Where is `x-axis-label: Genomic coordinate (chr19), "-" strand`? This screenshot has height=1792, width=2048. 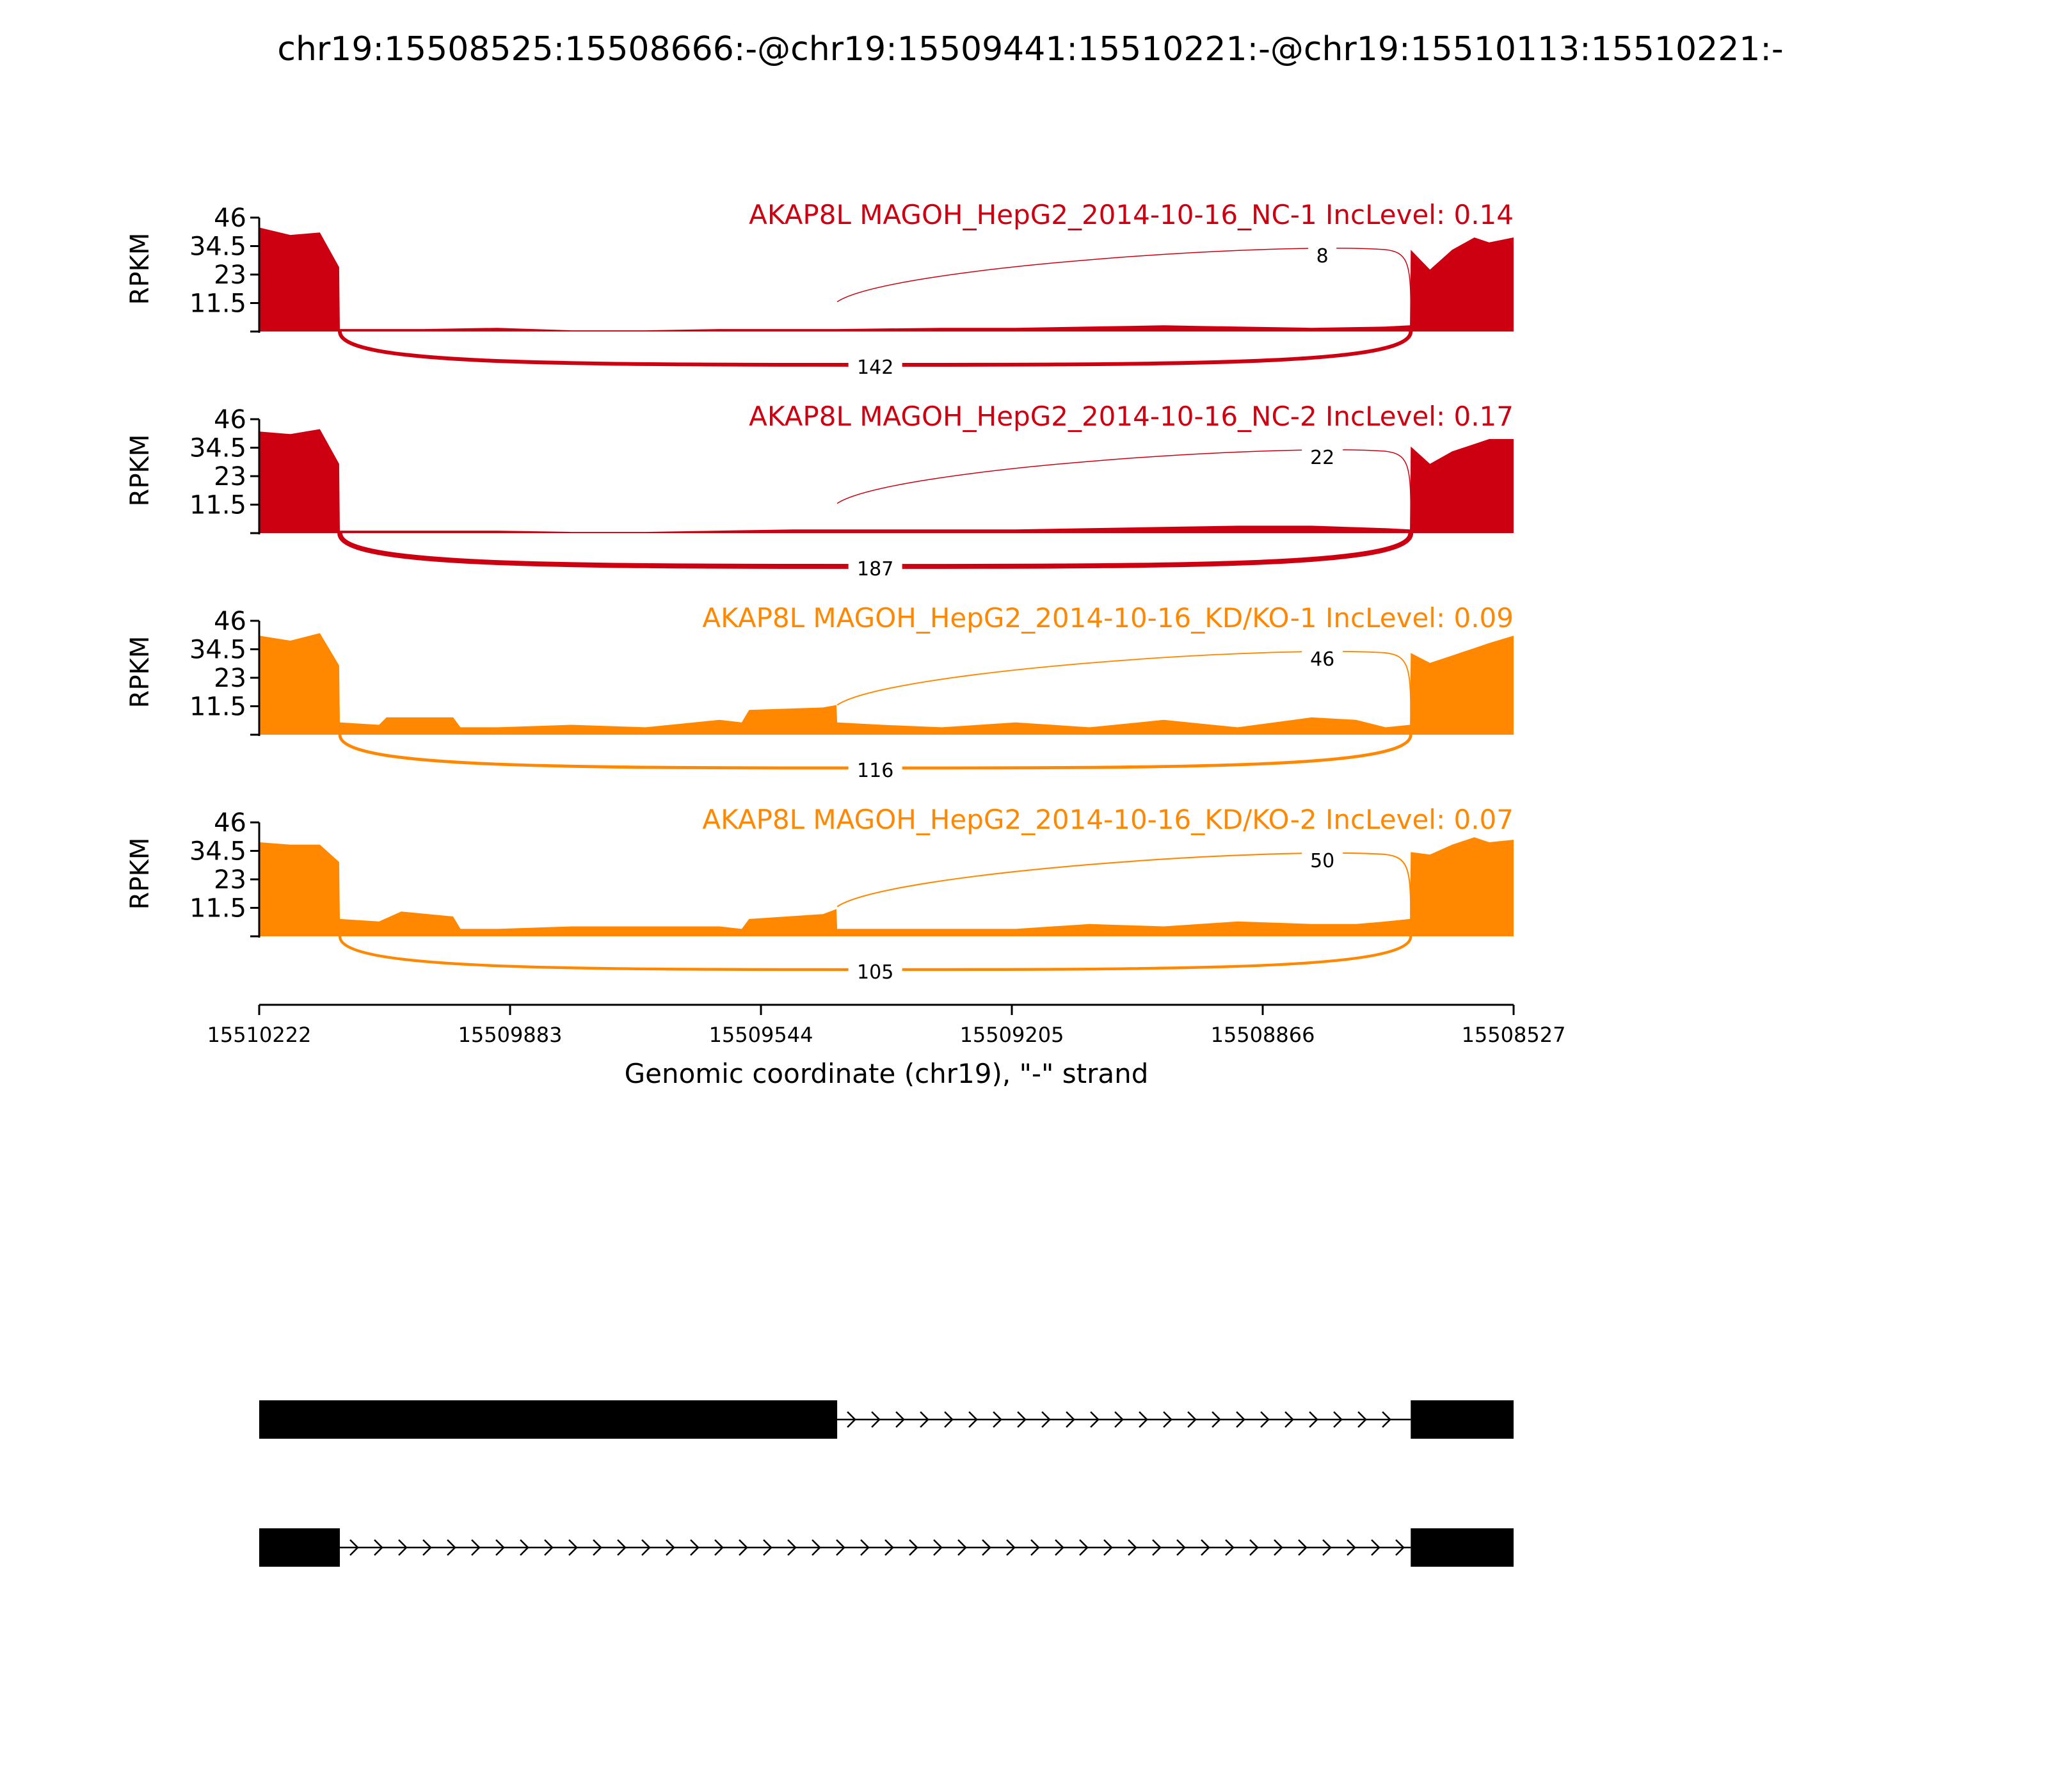
x-axis-label: Genomic coordinate (chr19), "-" strand is located at coordinates (887, 1073).